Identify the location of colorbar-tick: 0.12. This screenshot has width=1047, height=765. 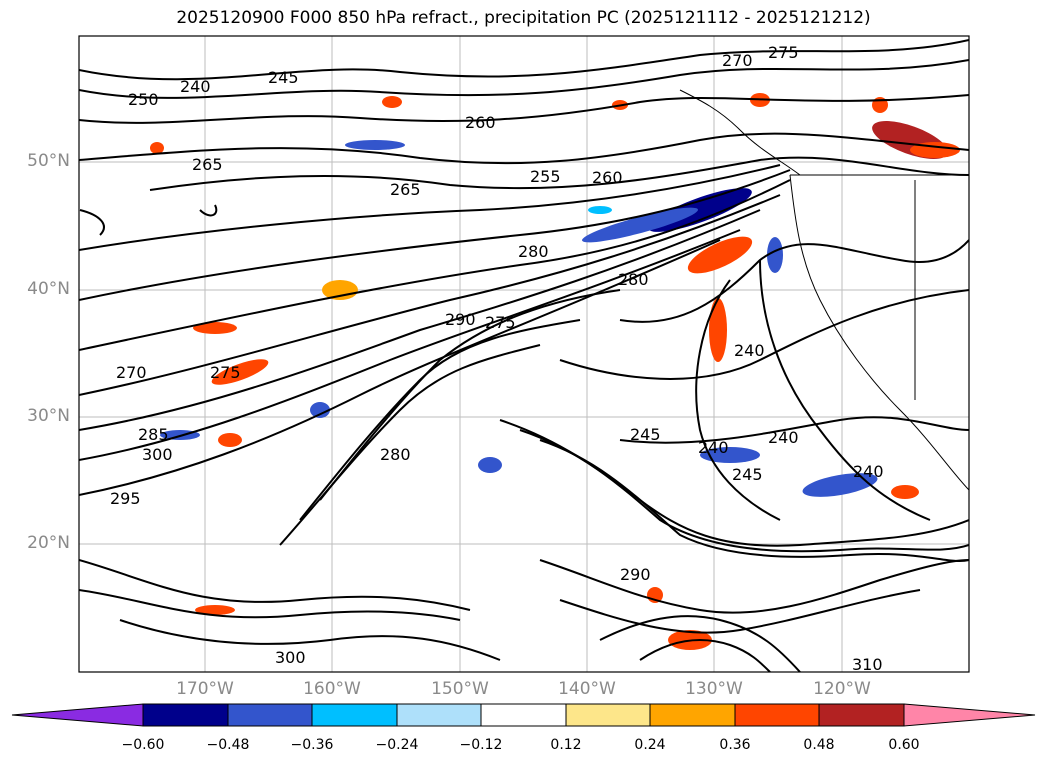
(566, 745).